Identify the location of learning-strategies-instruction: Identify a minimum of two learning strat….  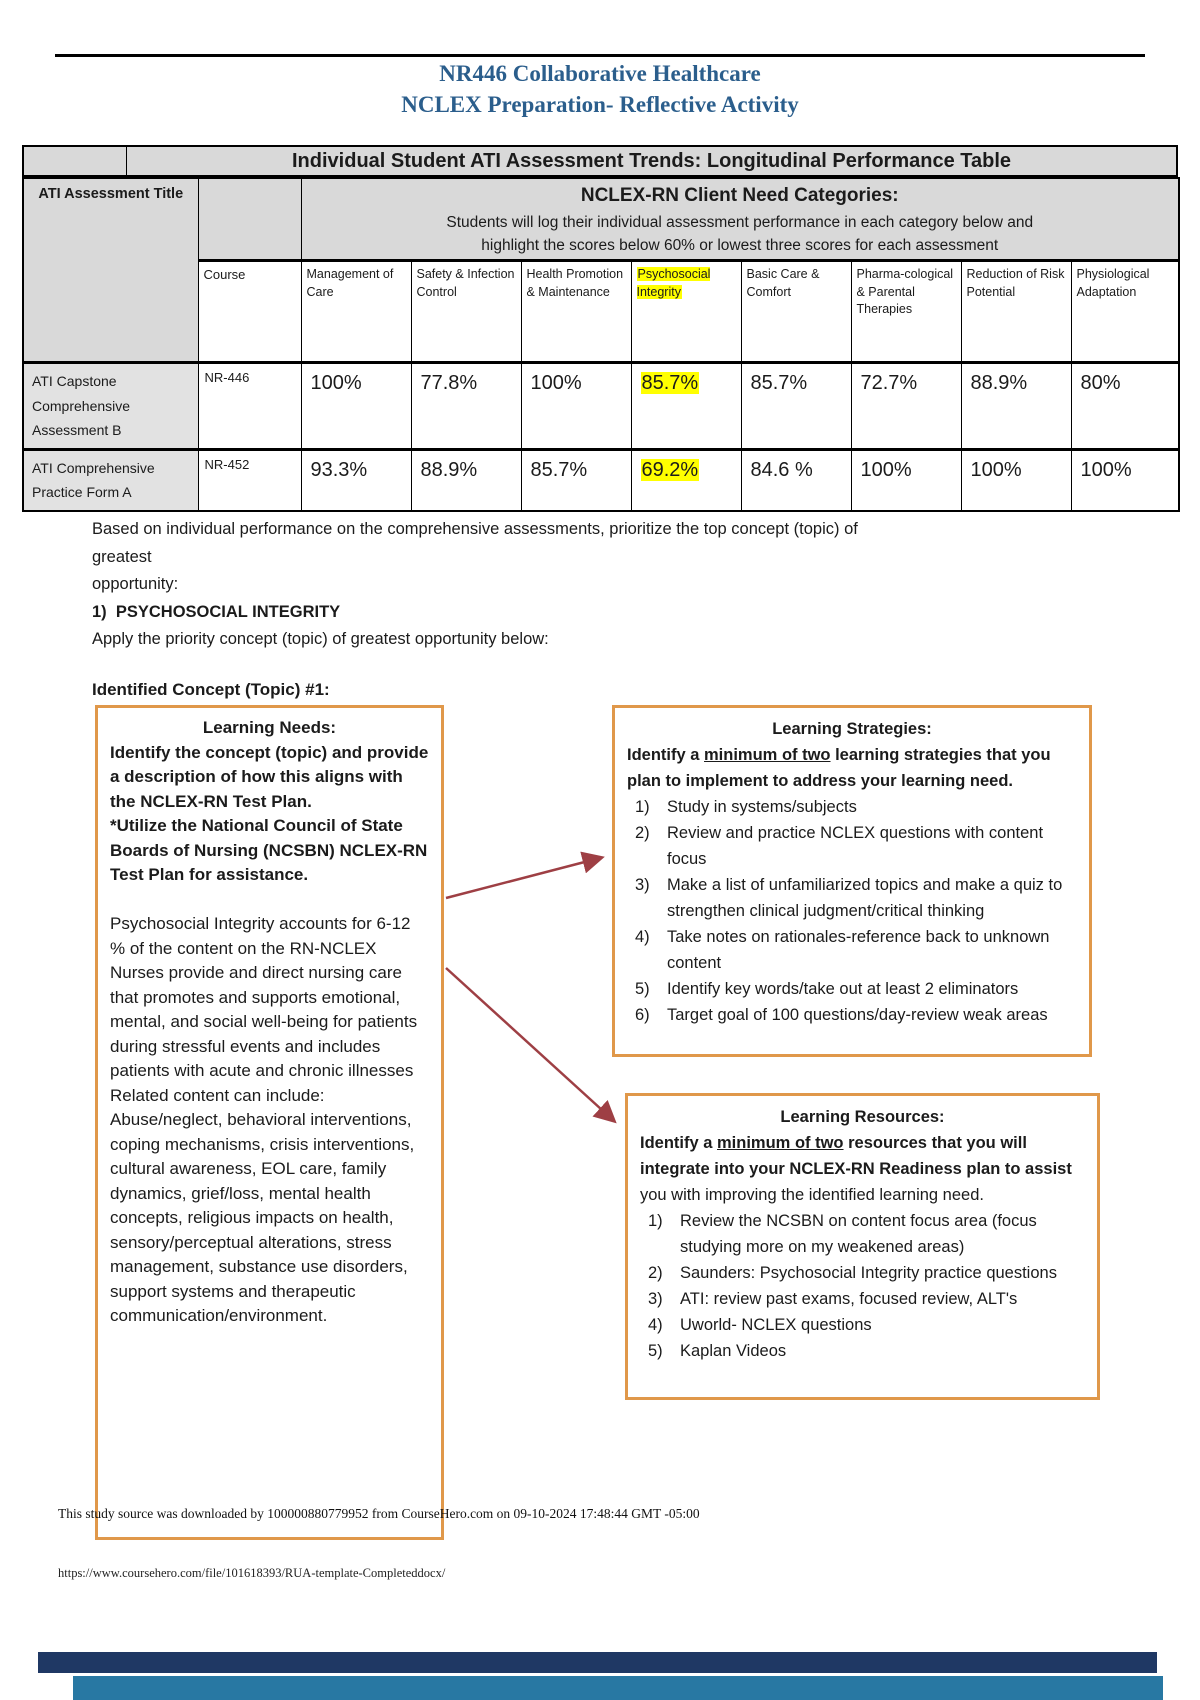
(852, 768).